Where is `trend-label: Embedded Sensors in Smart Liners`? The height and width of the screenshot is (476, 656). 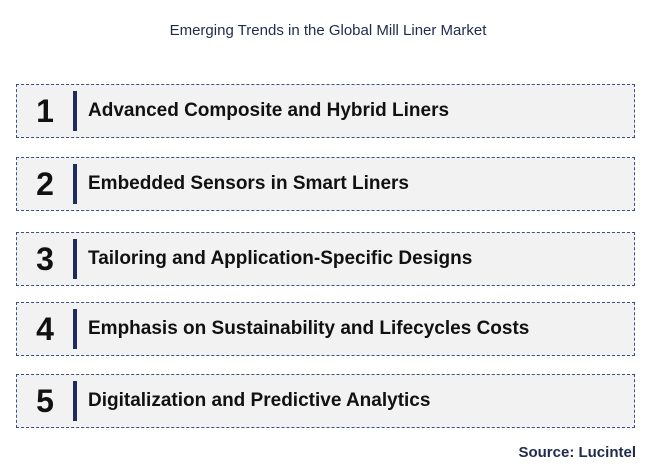
trend-label: Embedded Sensors in Smart Liners is located at coordinates (248, 183).